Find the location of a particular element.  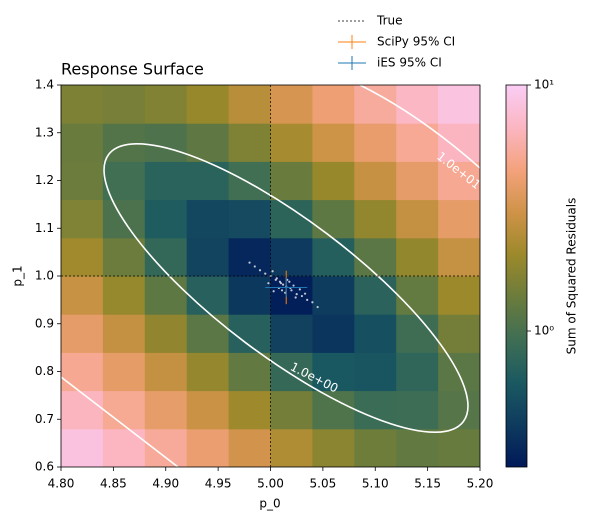

y-tick-label: 1.3 is located at coordinates (44, 132).